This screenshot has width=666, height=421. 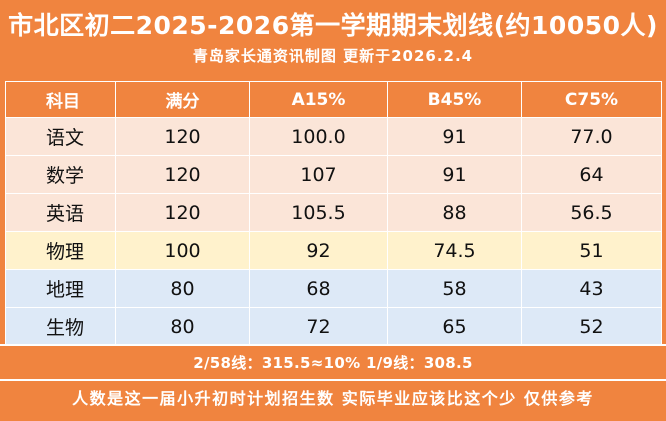 I want to click on table-row: 地理 80 68 58 43, so click(x=333, y=288).